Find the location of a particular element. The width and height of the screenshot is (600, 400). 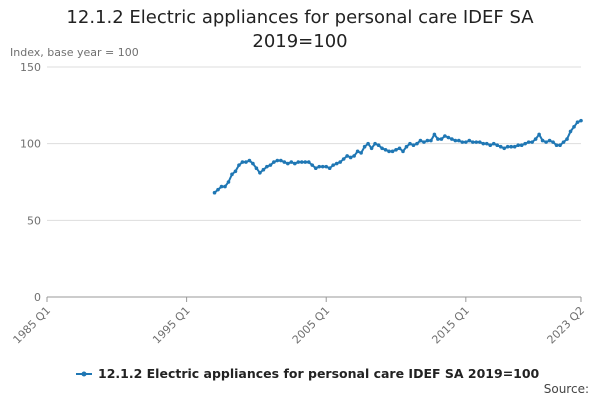

source: Source: is located at coordinates (566, 389).